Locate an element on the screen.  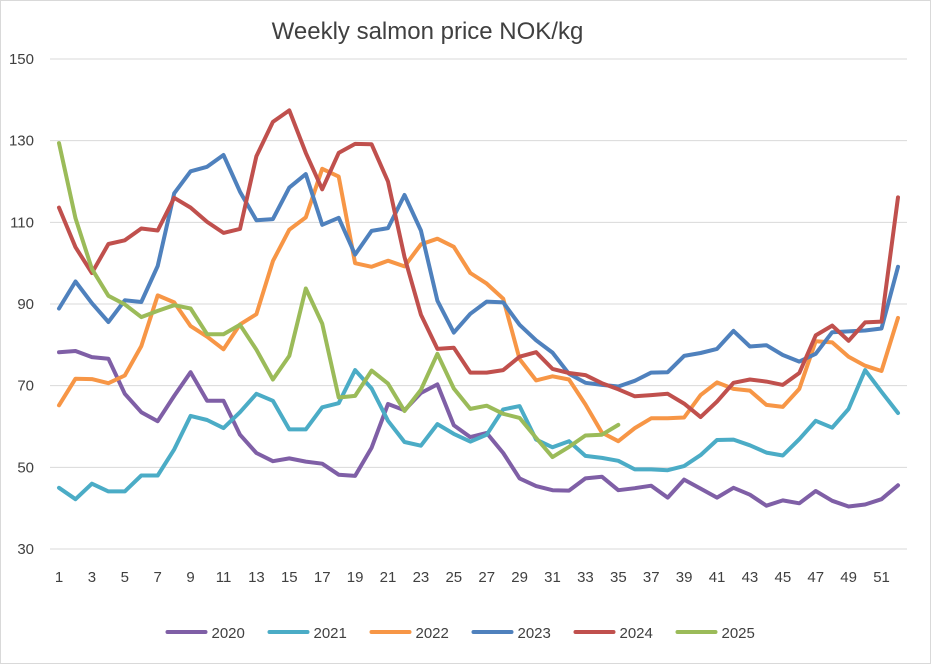
x-tick-label: 45 is located at coordinates (782, 577).